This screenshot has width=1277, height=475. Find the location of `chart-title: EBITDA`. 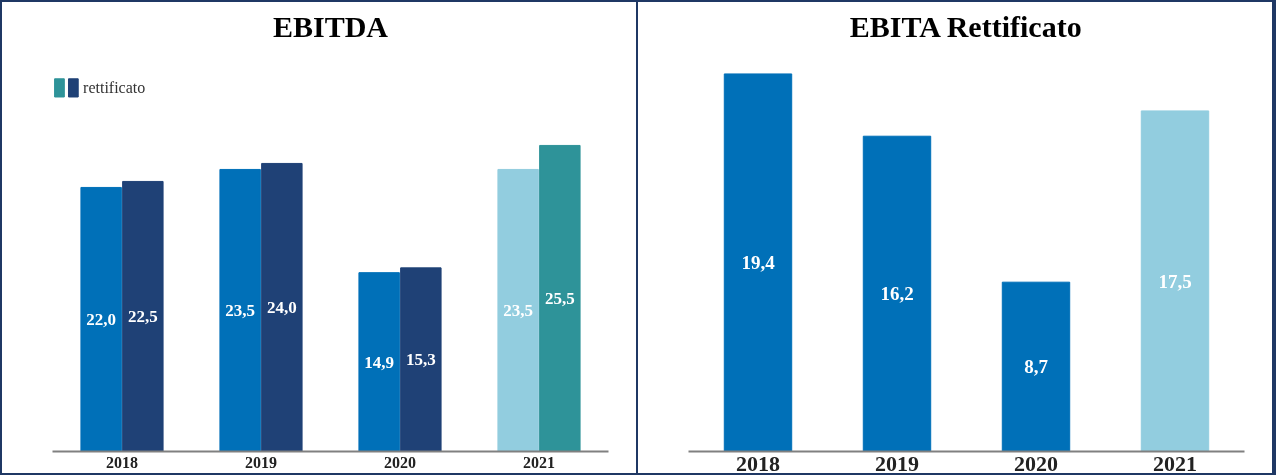

chart-title: EBITDA is located at coordinates (330, 26).